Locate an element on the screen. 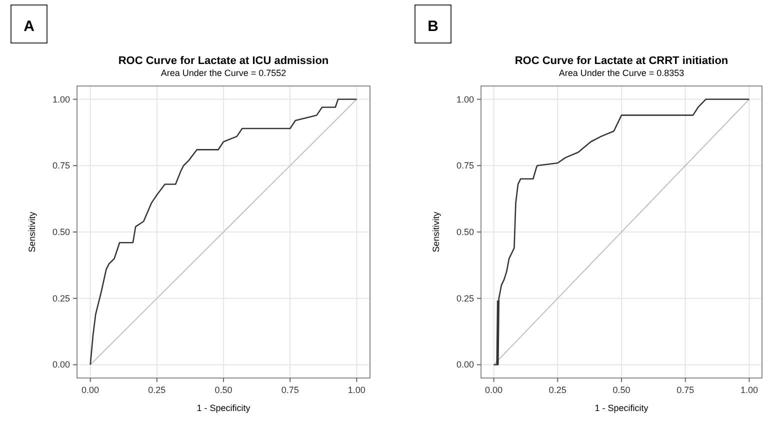  chart-subtitle: Area Under the Curve = 0.7552 is located at coordinates (223, 73).